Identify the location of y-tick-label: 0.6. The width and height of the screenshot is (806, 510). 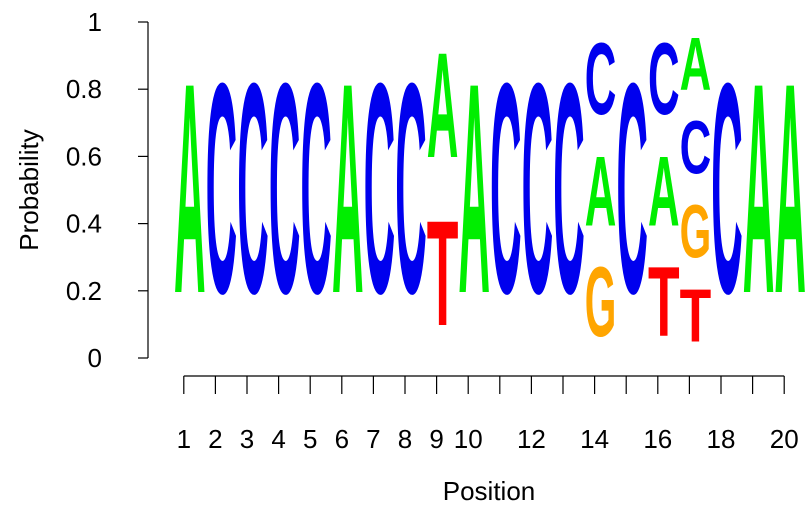
(84, 156).